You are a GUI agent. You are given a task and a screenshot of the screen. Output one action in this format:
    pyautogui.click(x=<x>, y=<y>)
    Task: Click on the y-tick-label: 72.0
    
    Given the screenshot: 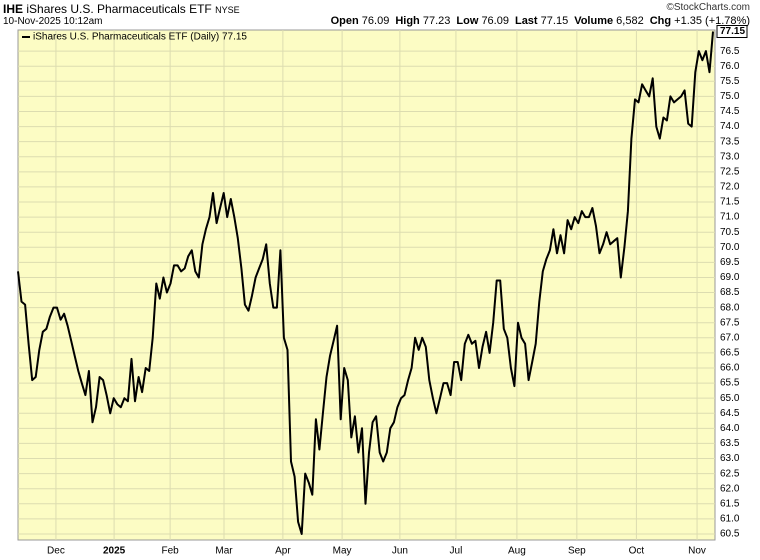 What is the action you would take?
    pyautogui.click(x=730, y=187)
    